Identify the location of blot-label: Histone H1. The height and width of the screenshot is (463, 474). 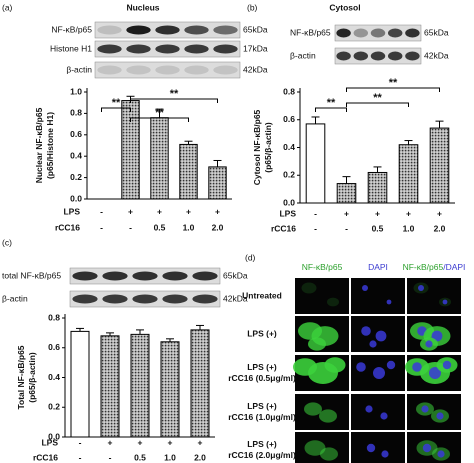
(71, 48).